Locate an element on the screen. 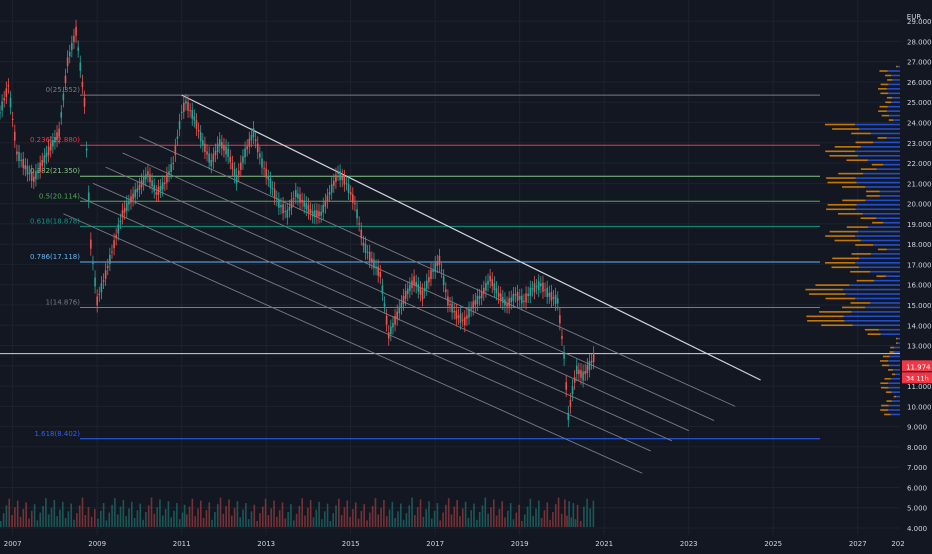 The height and width of the screenshot is (554, 932). fib-label: 0(25.352) is located at coordinates (63, 90).